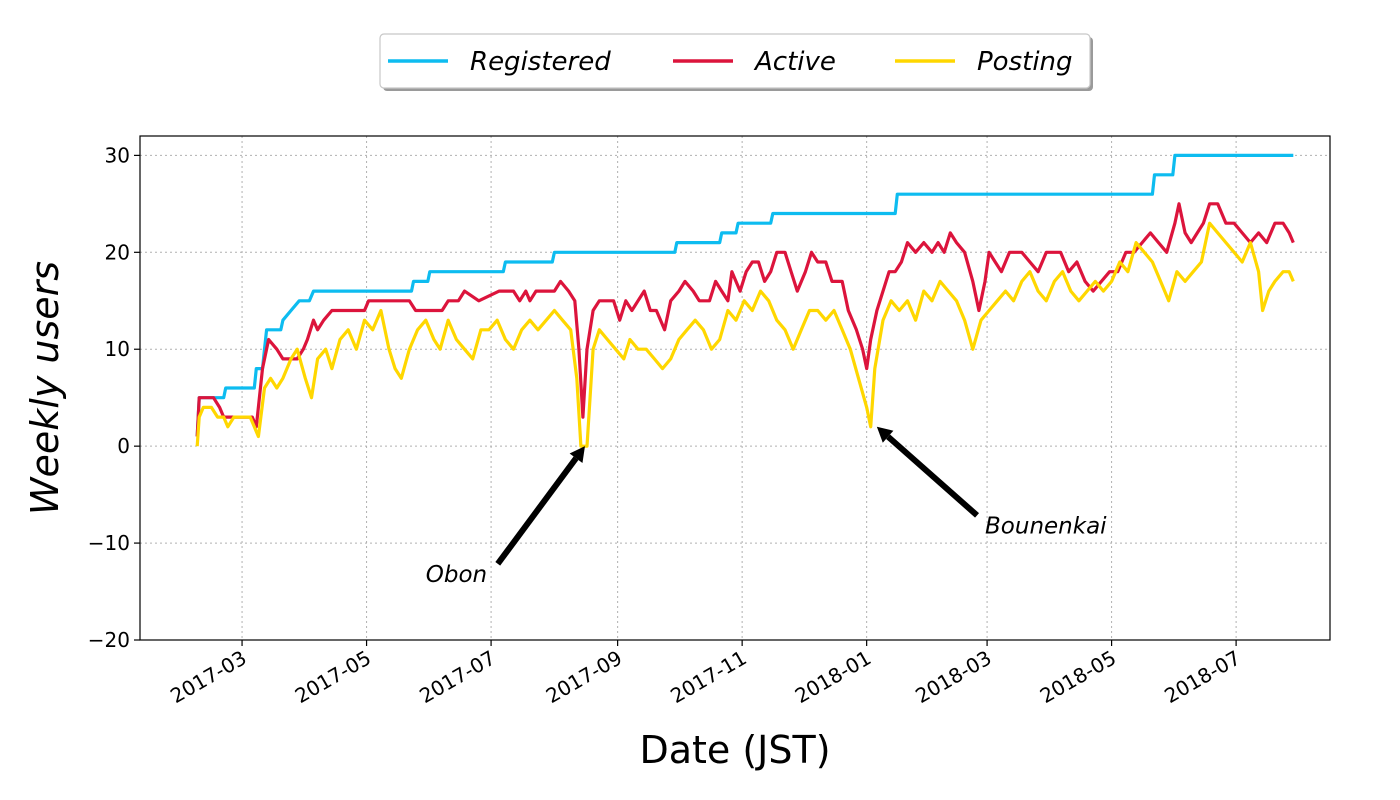 The height and width of the screenshot is (800, 1400). I want to click on annotations: Obon Bounenkai, so click(766, 507).